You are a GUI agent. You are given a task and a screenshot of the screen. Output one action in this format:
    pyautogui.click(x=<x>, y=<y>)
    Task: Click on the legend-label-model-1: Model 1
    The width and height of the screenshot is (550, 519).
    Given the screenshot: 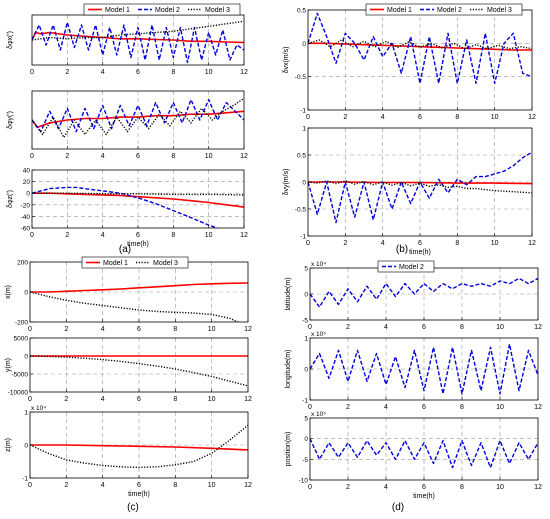 What is the action you would take?
    pyautogui.click(x=115, y=263)
    